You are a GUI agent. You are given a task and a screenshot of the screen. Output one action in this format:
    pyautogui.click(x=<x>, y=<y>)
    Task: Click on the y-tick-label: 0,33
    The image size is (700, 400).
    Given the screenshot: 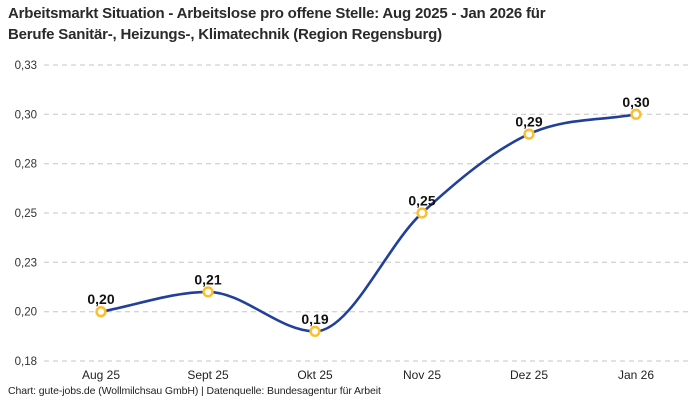 What is the action you would take?
    pyautogui.click(x=26, y=66)
    